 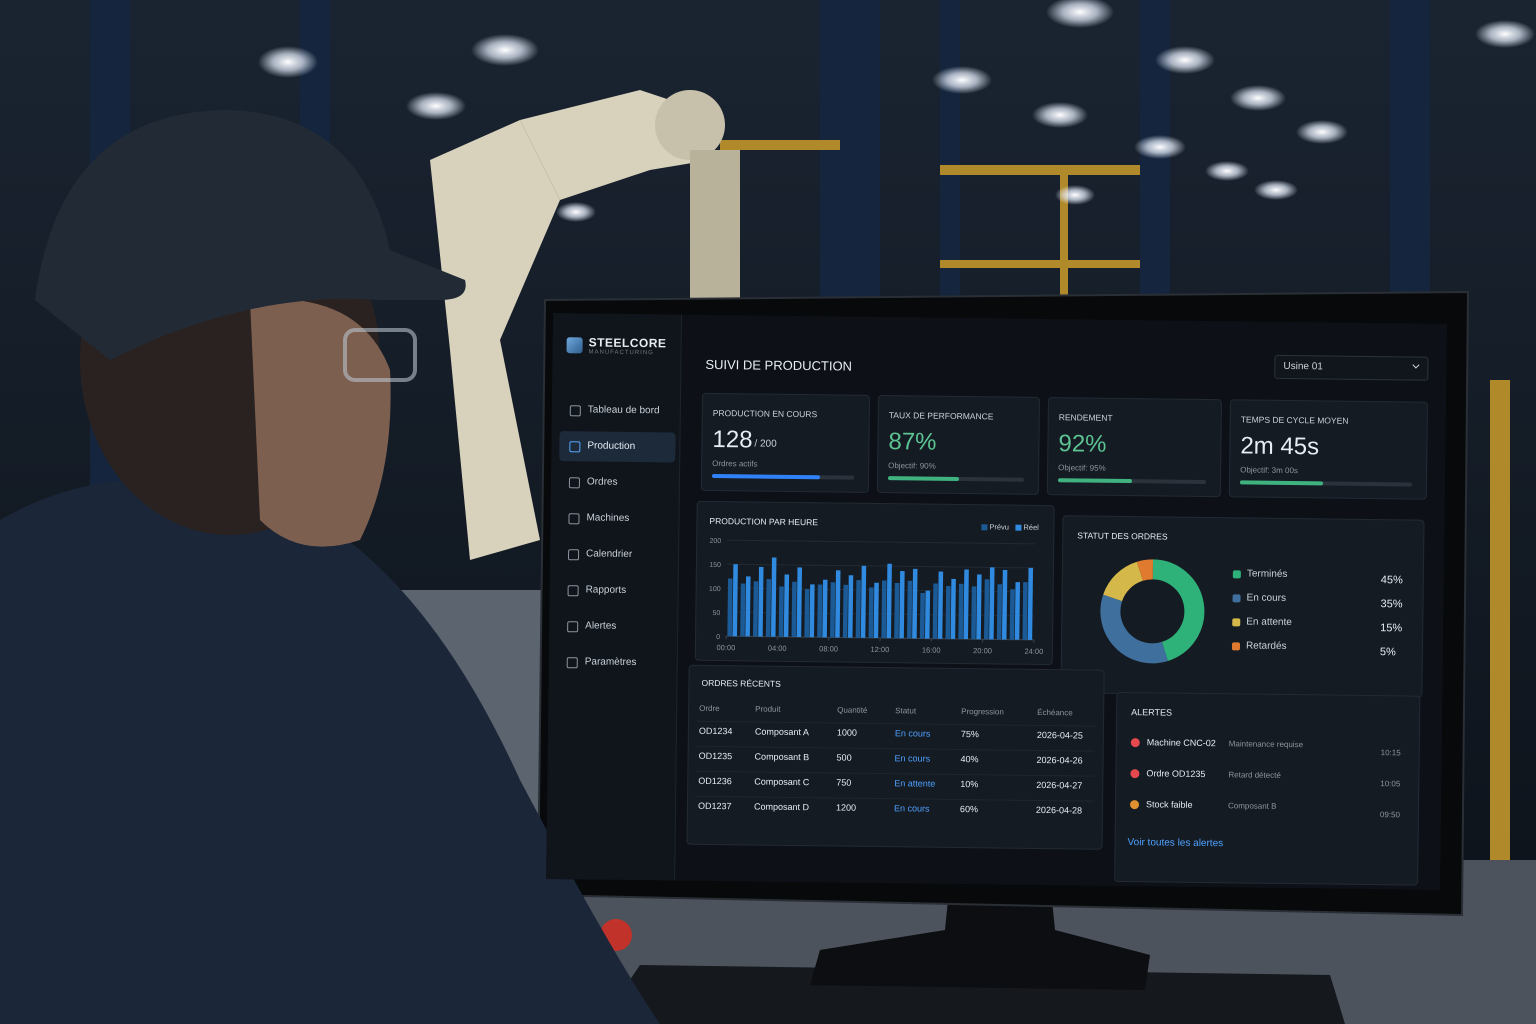 What do you see at coordinates (785, 442) in the screenshot?
I see `kpi-card: PRODUCTION EN COURS 128/ 200 Ordres actifs` at bounding box center [785, 442].